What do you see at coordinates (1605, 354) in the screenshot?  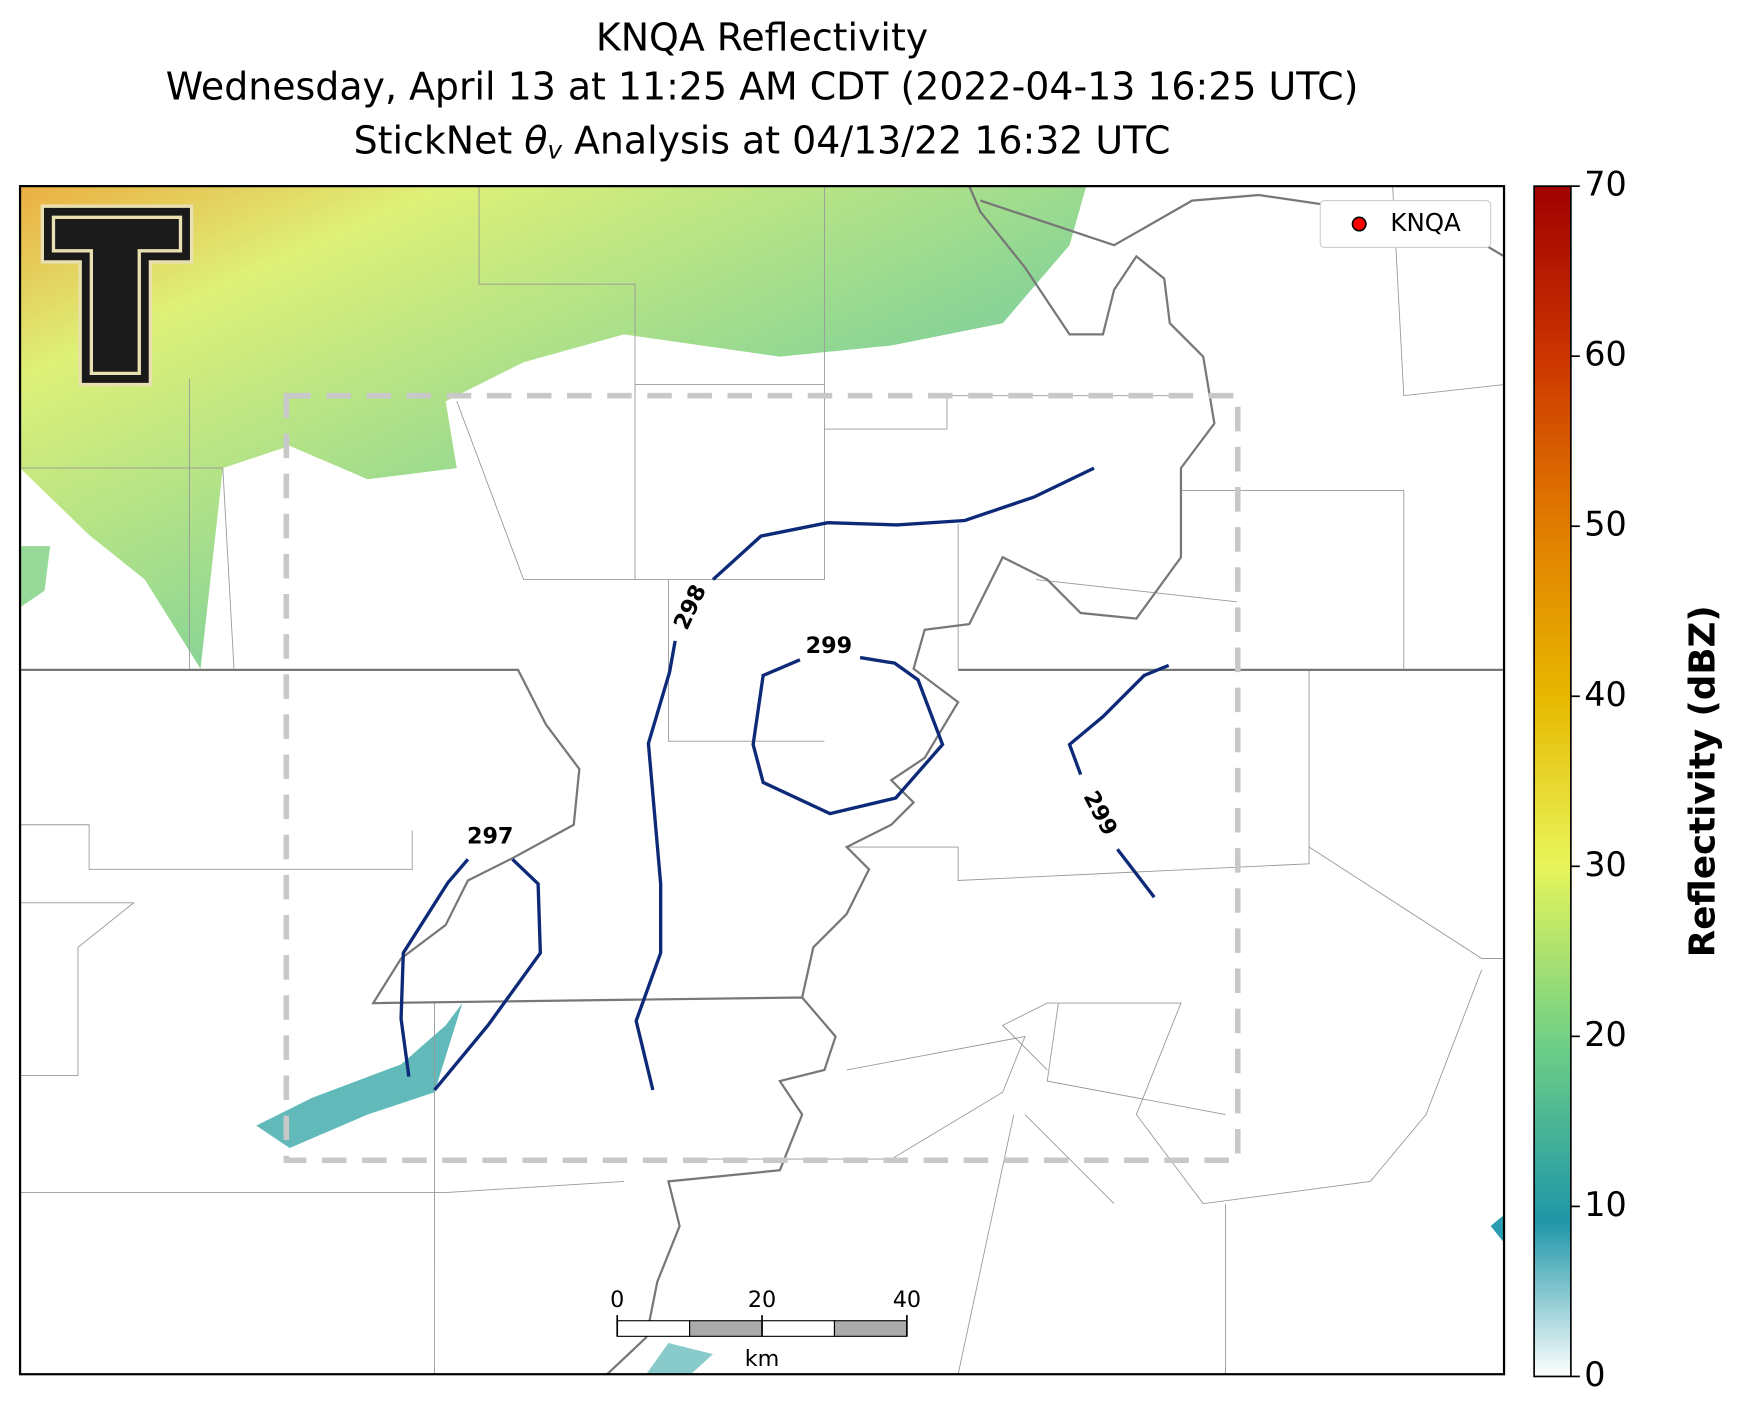 I see `colorbar-tick-label: 60` at bounding box center [1605, 354].